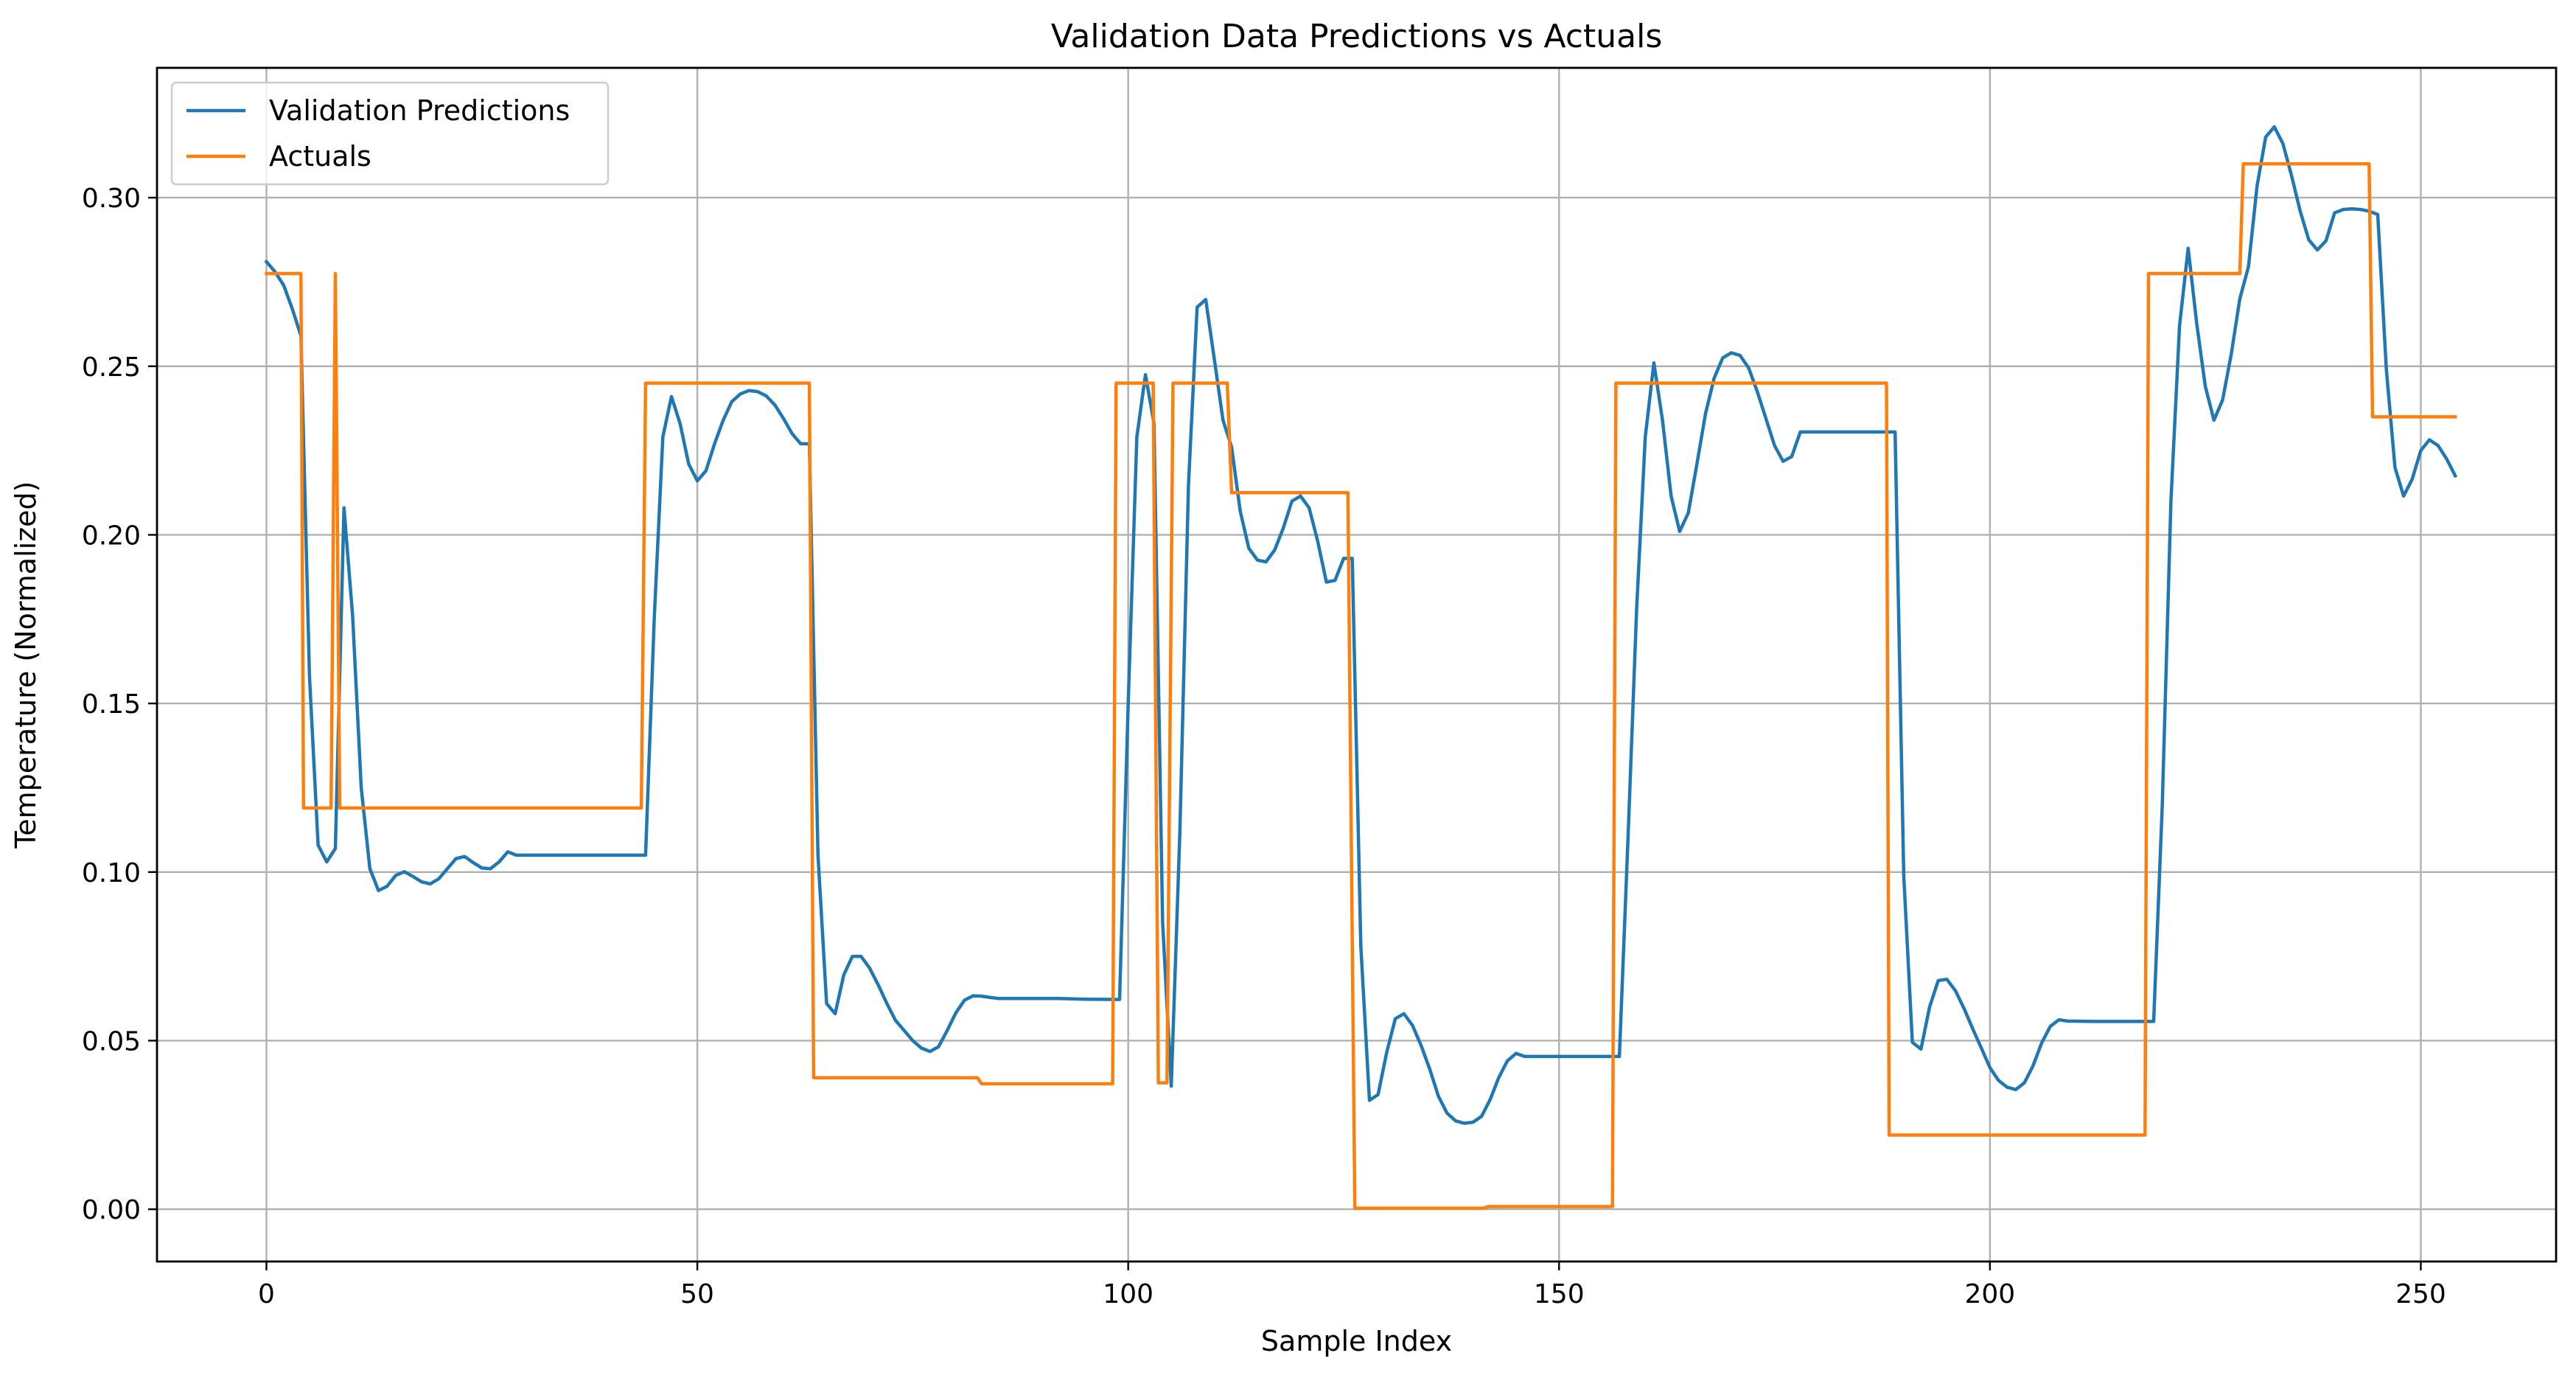 The width and height of the screenshot is (2576, 1378). What do you see at coordinates (111, 1041) in the screenshot?
I see `y-tick-label: 0.05` at bounding box center [111, 1041].